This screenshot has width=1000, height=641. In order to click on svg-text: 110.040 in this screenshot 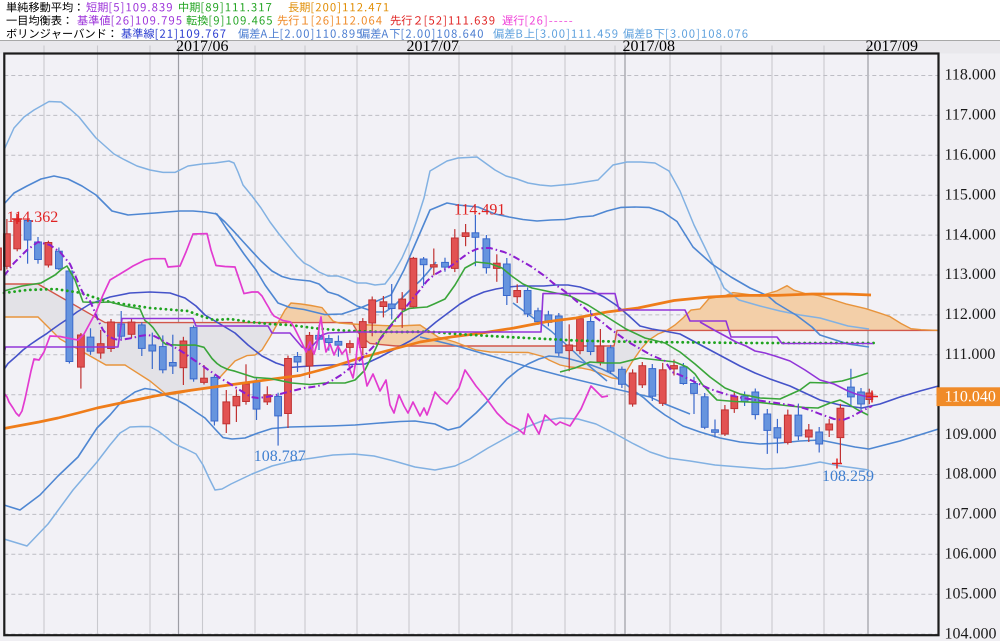, I will do `click(970, 397)`.